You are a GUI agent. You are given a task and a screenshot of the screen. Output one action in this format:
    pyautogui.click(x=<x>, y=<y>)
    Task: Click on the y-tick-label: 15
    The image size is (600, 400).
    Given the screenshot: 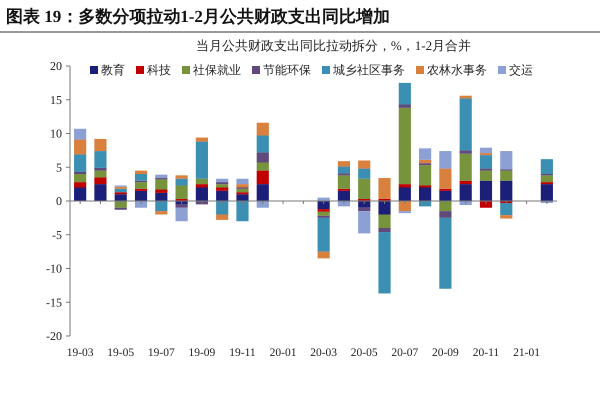 What is the action you would take?
    pyautogui.click(x=56, y=99)
    